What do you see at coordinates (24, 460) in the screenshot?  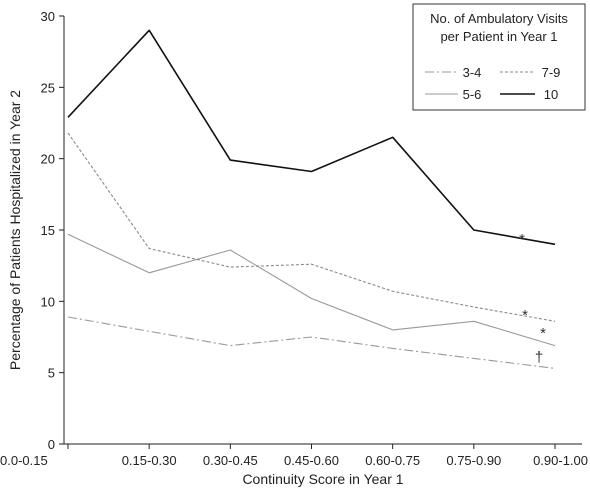 I see `x-tick-label: 0.0-0.15` at bounding box center [24, 460].